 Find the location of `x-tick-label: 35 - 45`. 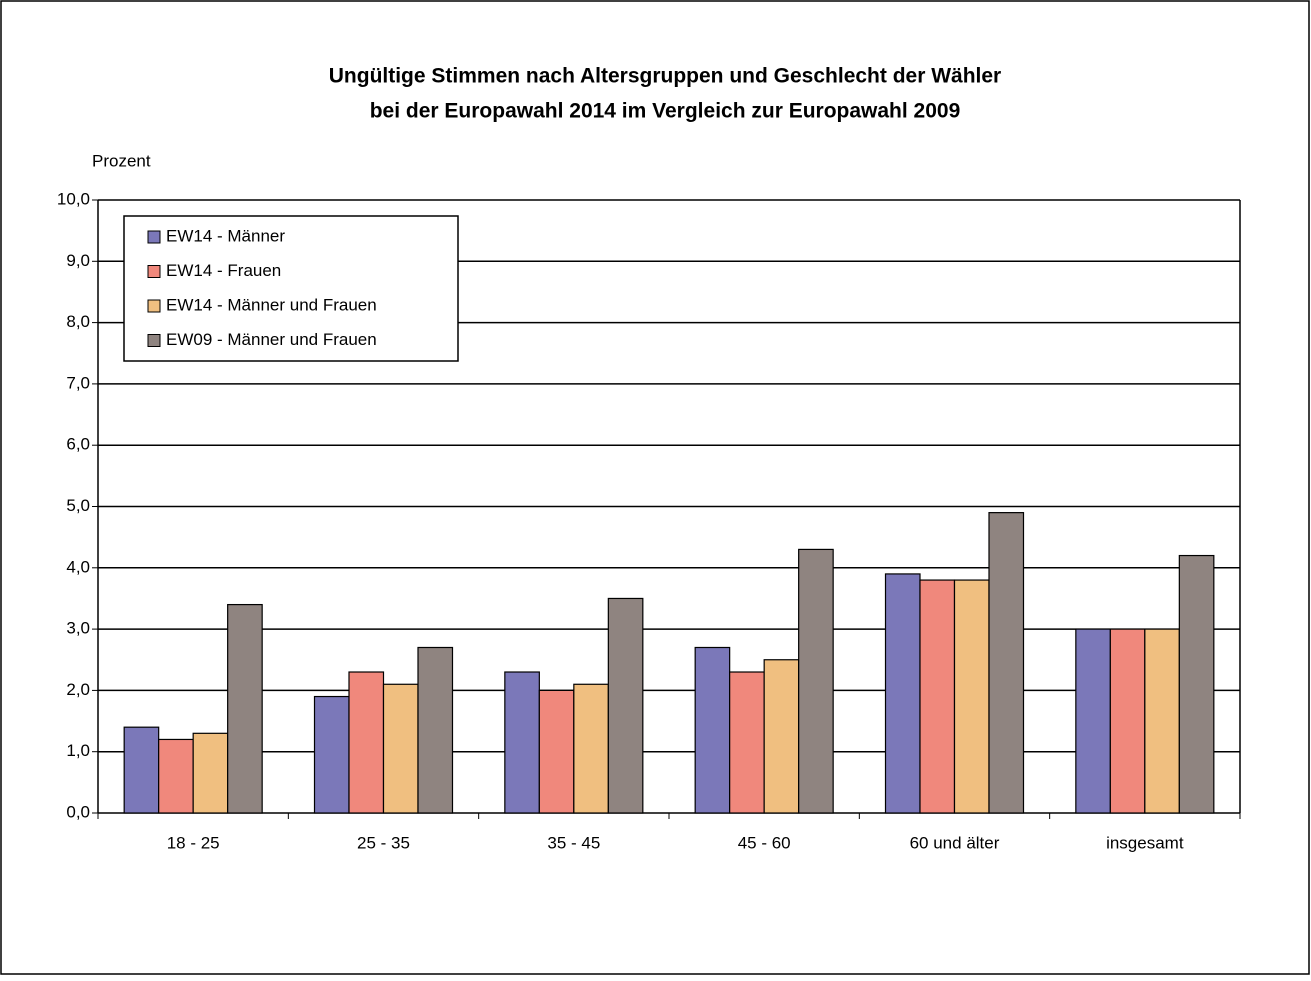

x-tick-label: 35 - 45 is located at coordinates (573, 842).